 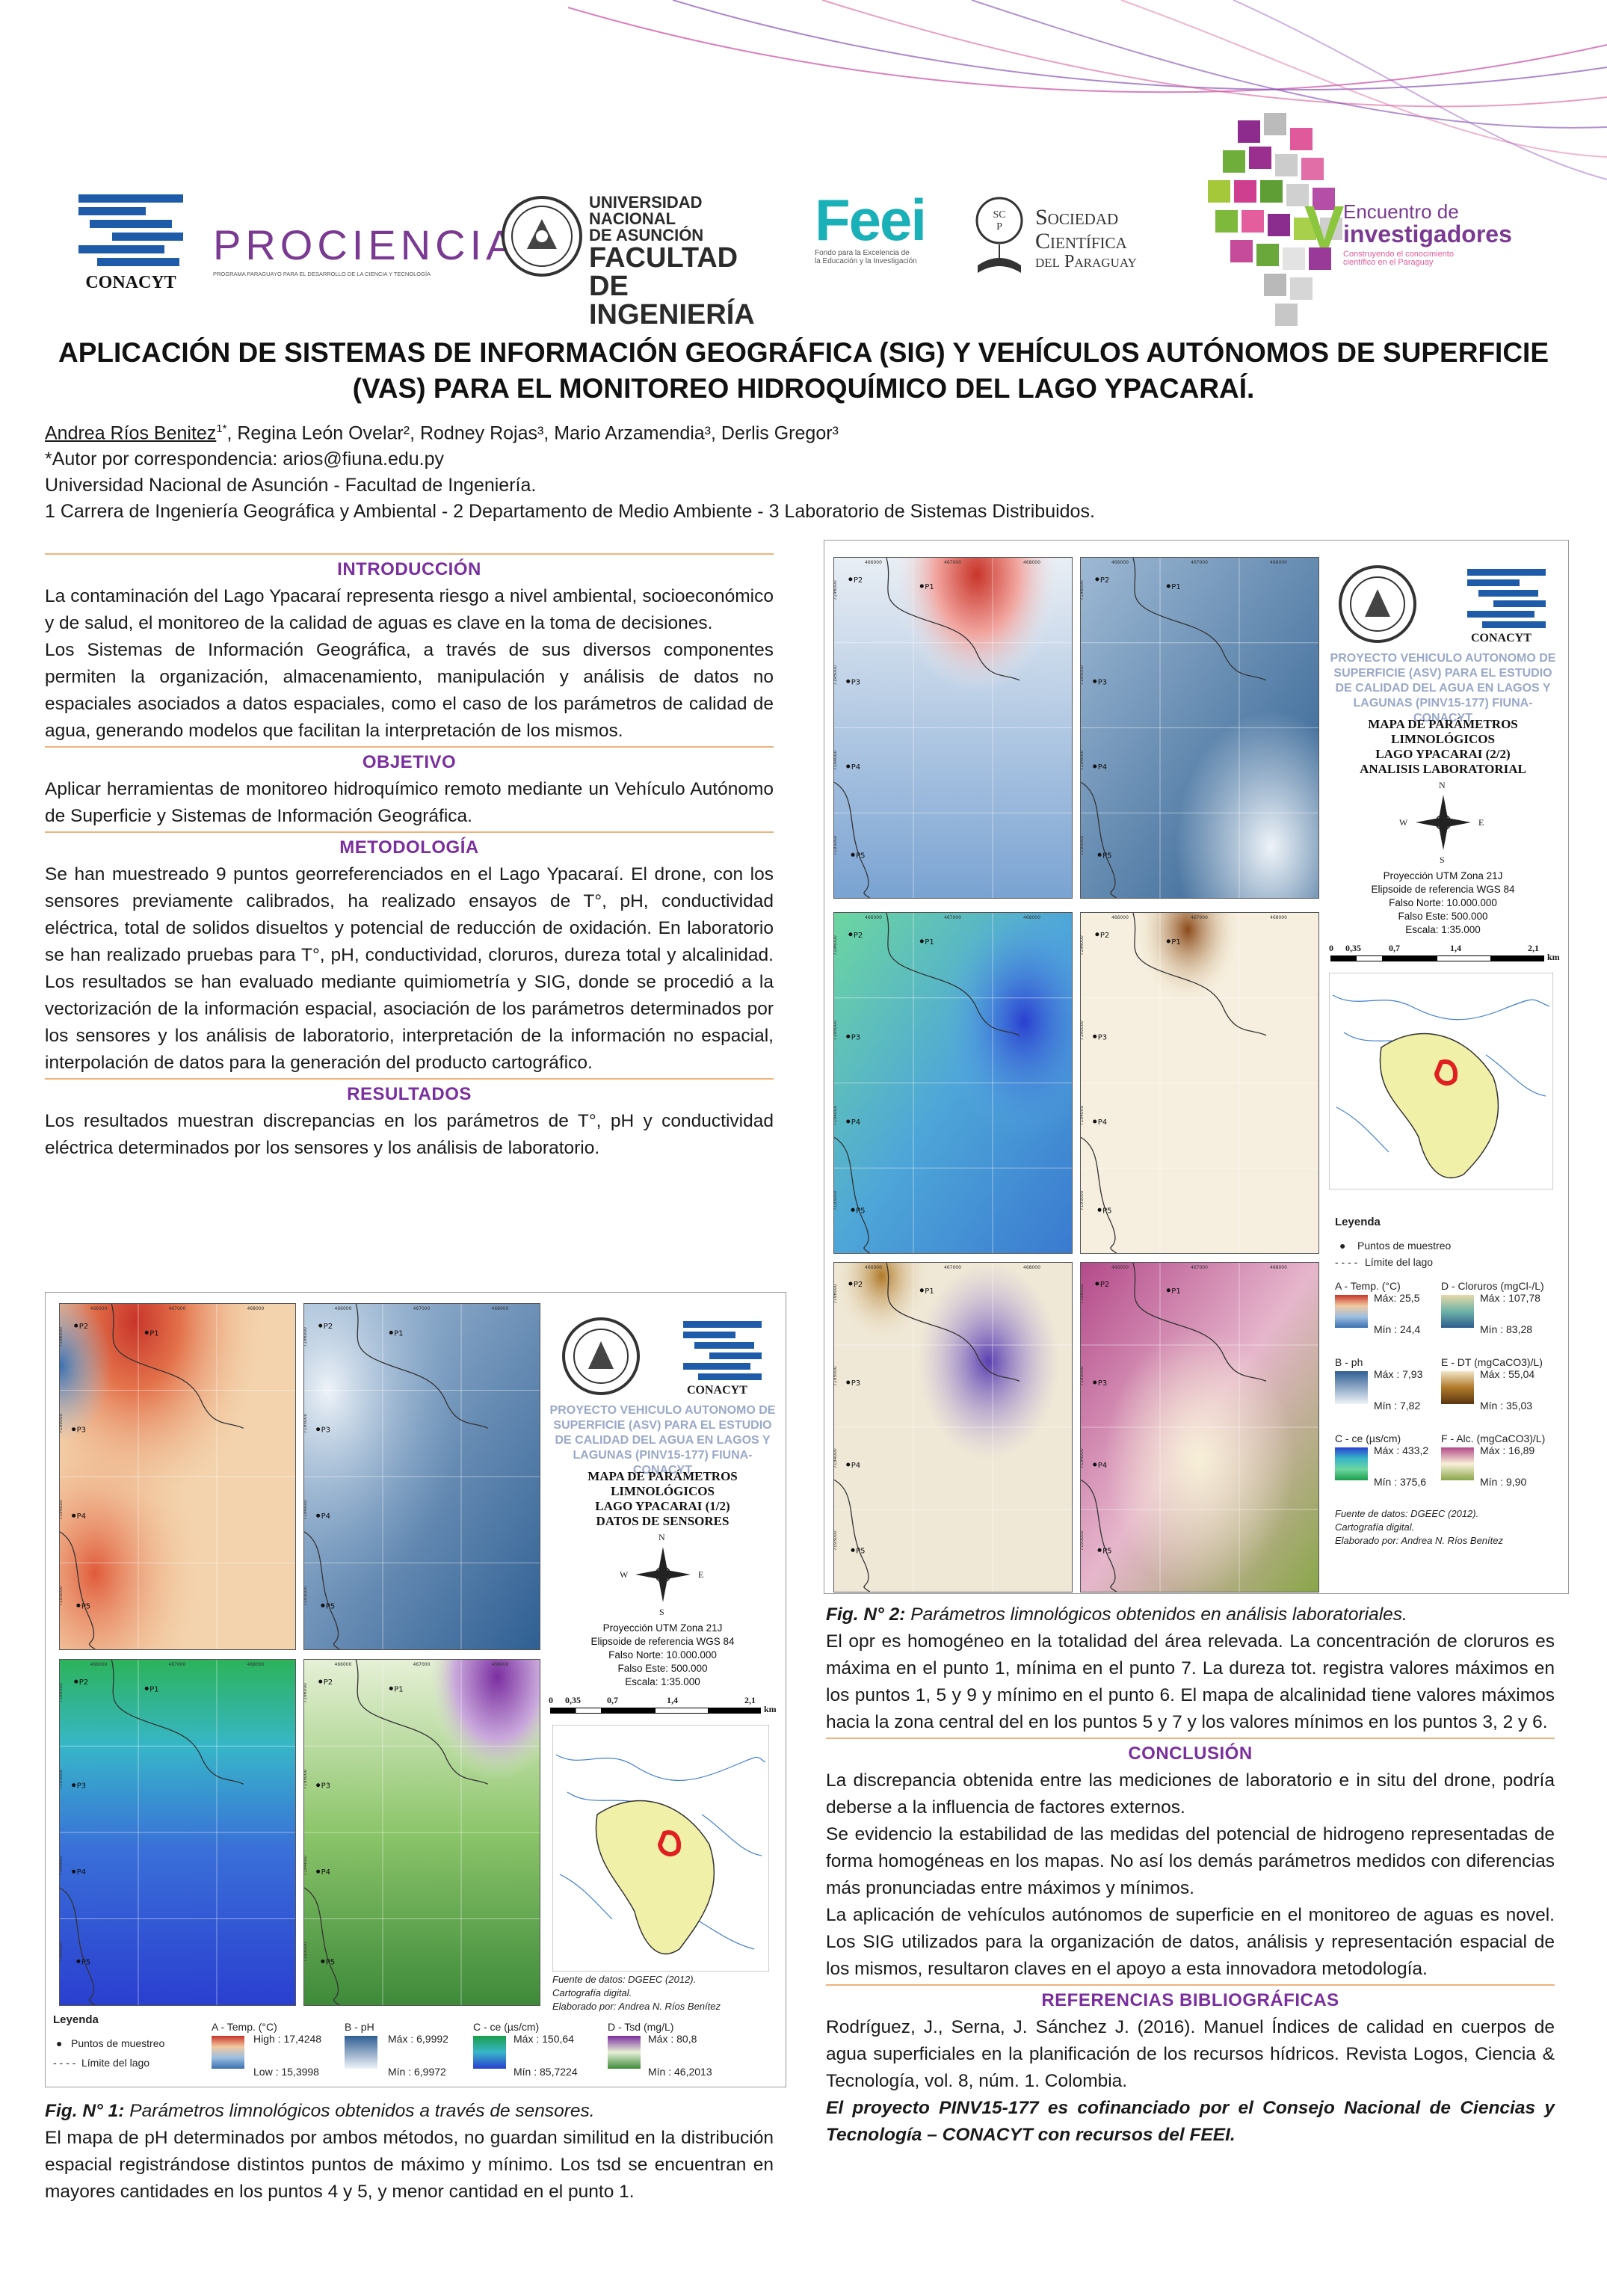 I want to click on fig2-leg-c-min: Mín : 375,6, so click(x=1401, y=1482).